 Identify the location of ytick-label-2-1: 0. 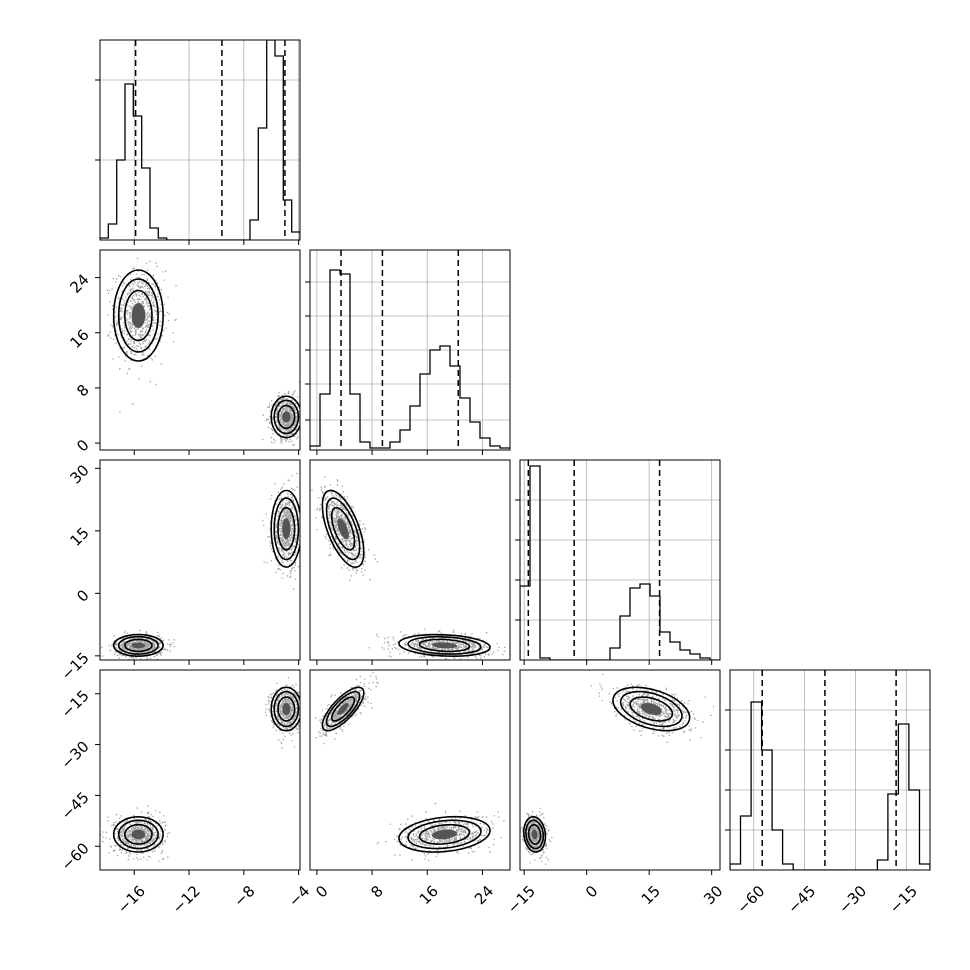
(82, 445).